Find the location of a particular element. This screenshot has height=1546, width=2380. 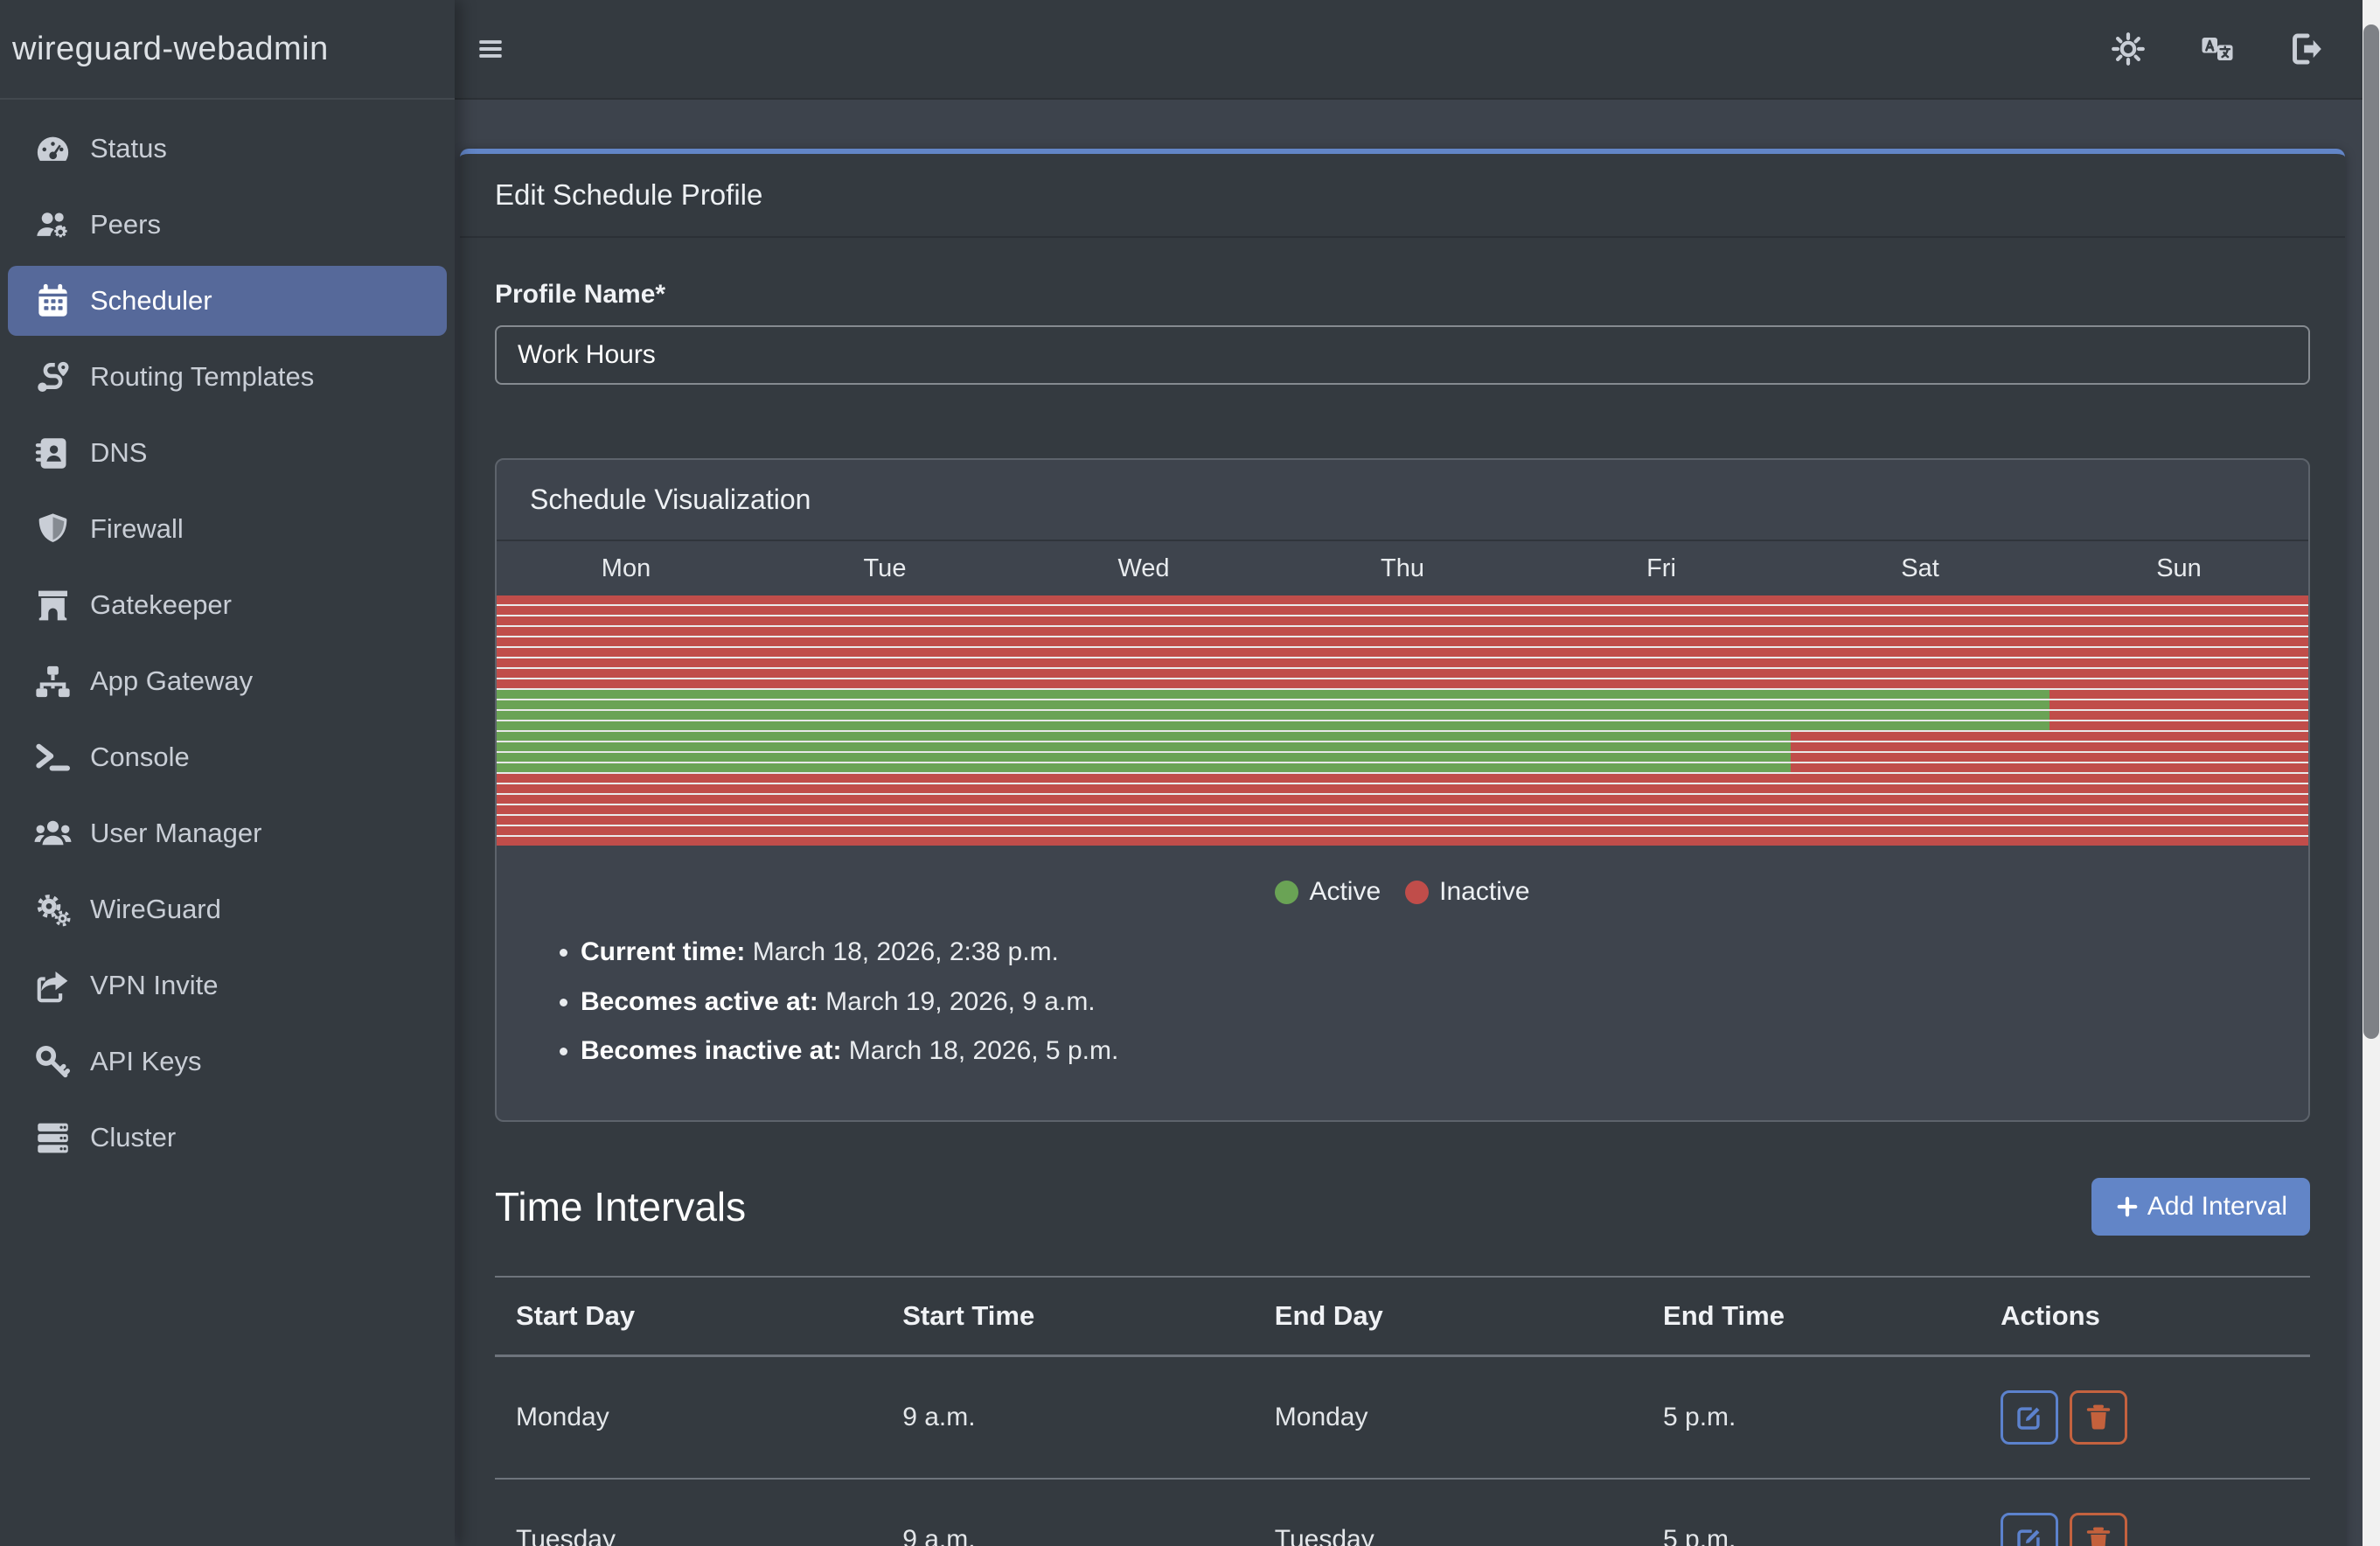

language-icon is located at coordinates (2217, 49).